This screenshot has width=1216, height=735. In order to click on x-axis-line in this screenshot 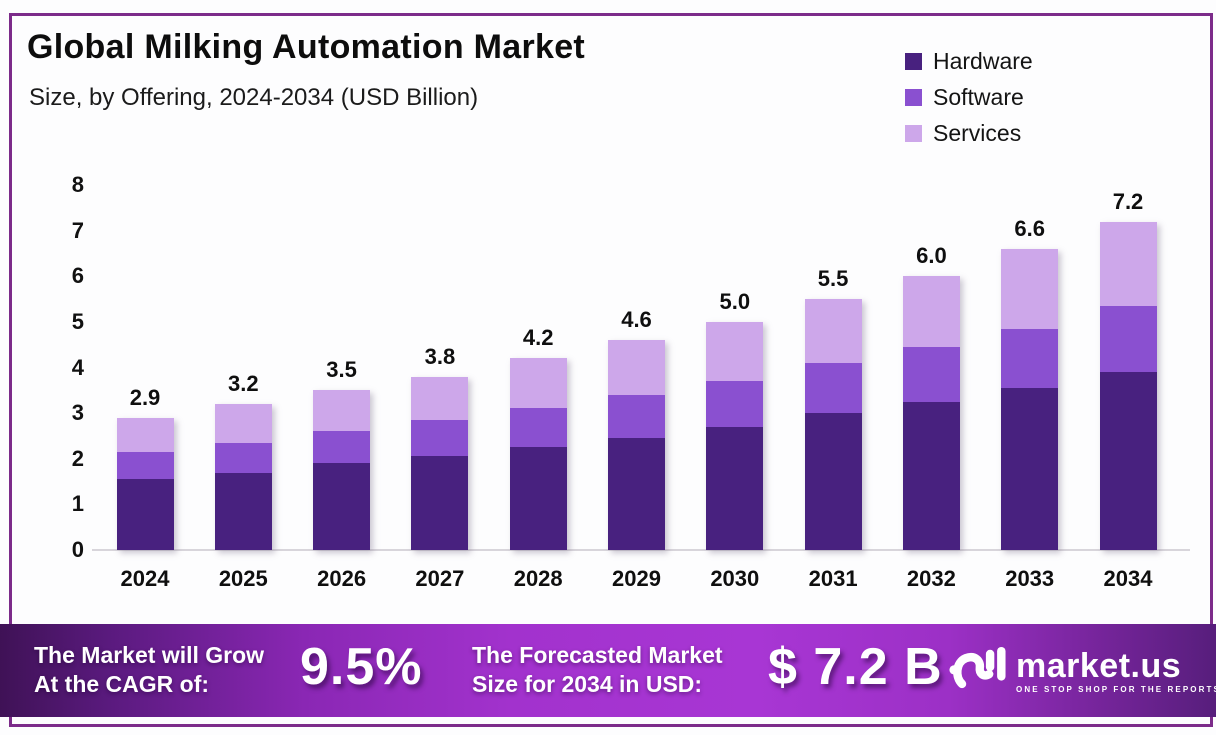, I will do `click(641, 550)`.